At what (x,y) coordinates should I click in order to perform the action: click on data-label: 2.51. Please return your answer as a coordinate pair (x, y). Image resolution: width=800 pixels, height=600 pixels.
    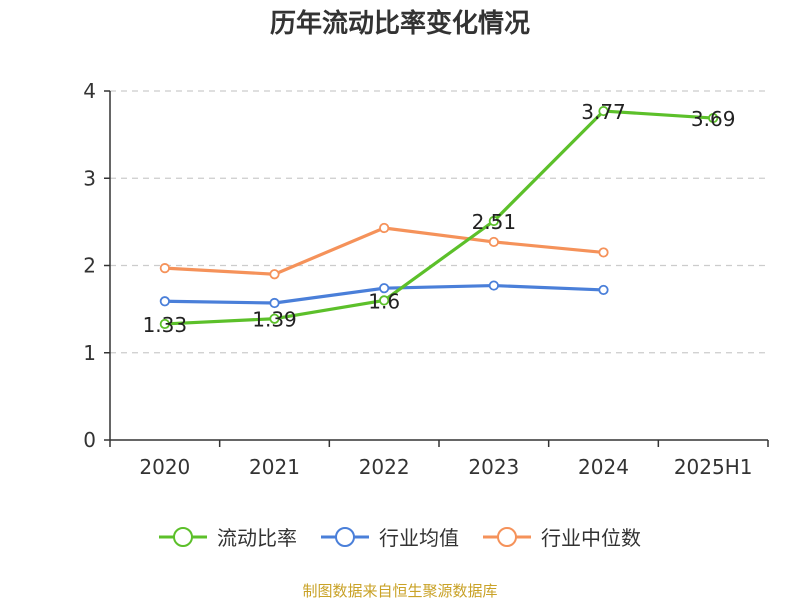
    Looking at the image, I should click on (494, 222).